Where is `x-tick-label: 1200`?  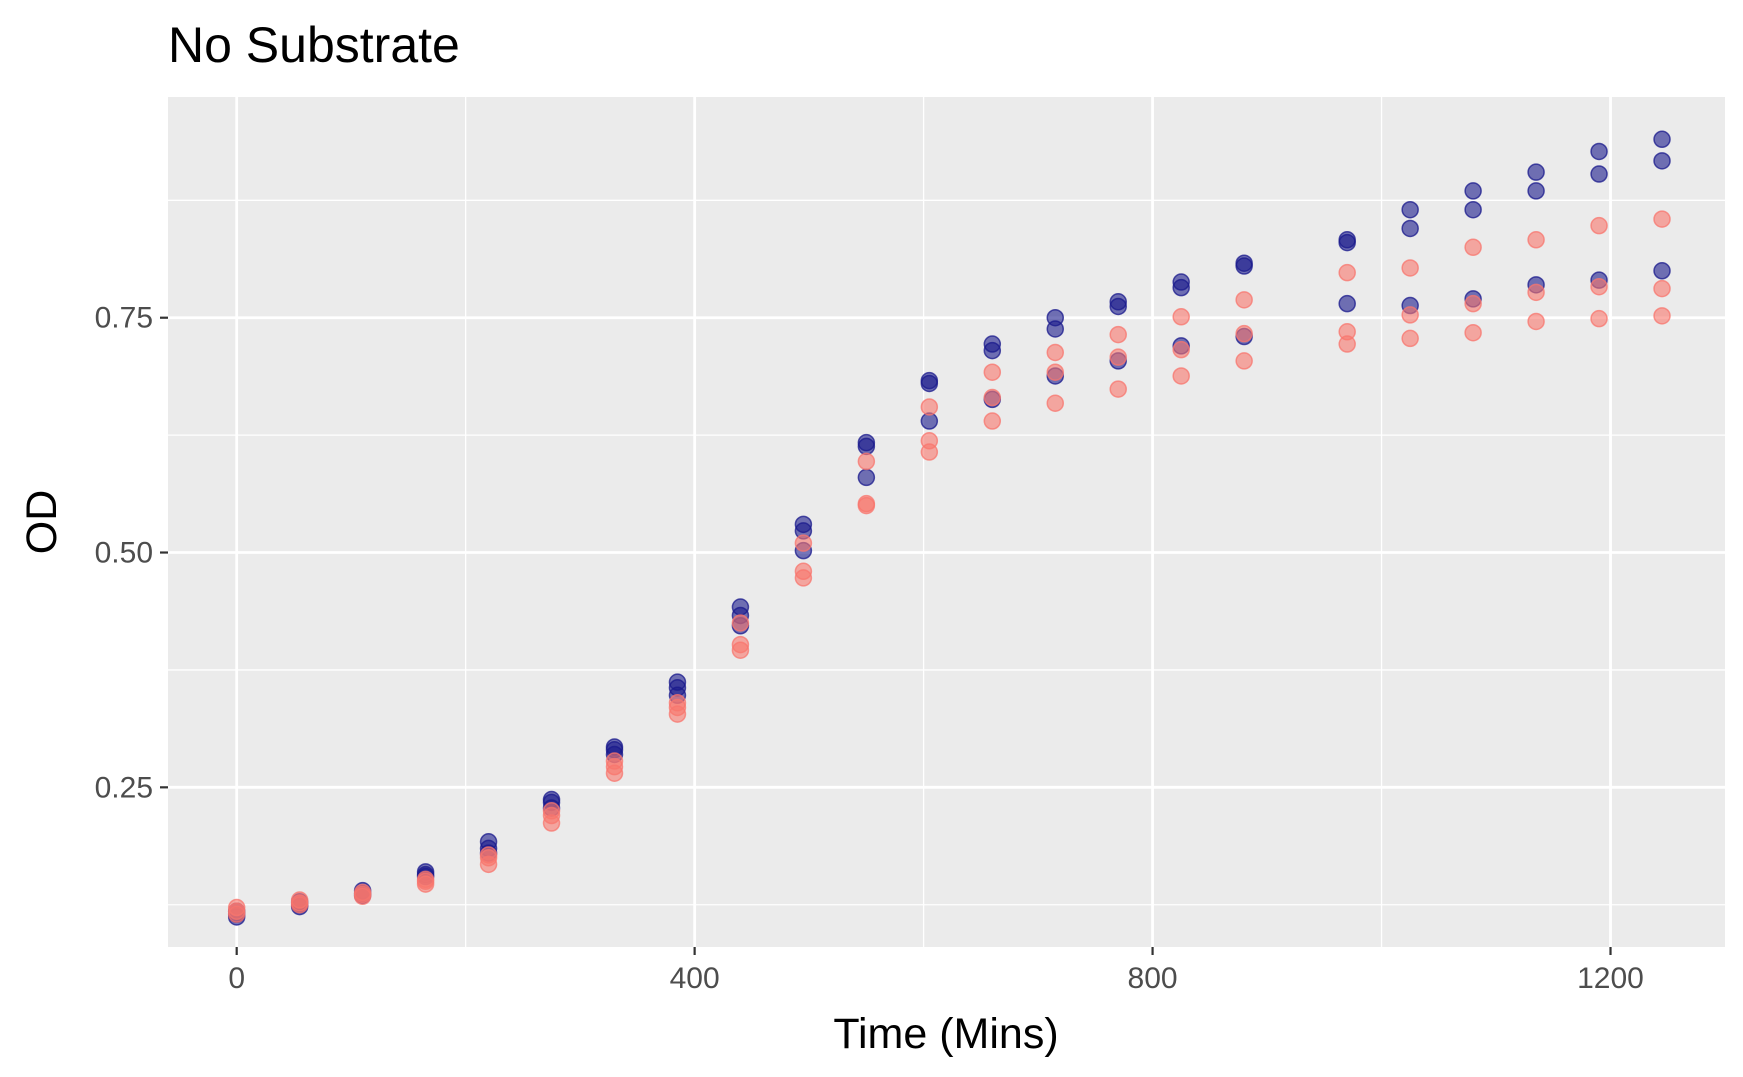 x-tick-label: 1200 is located at coordinates (1610, 978).